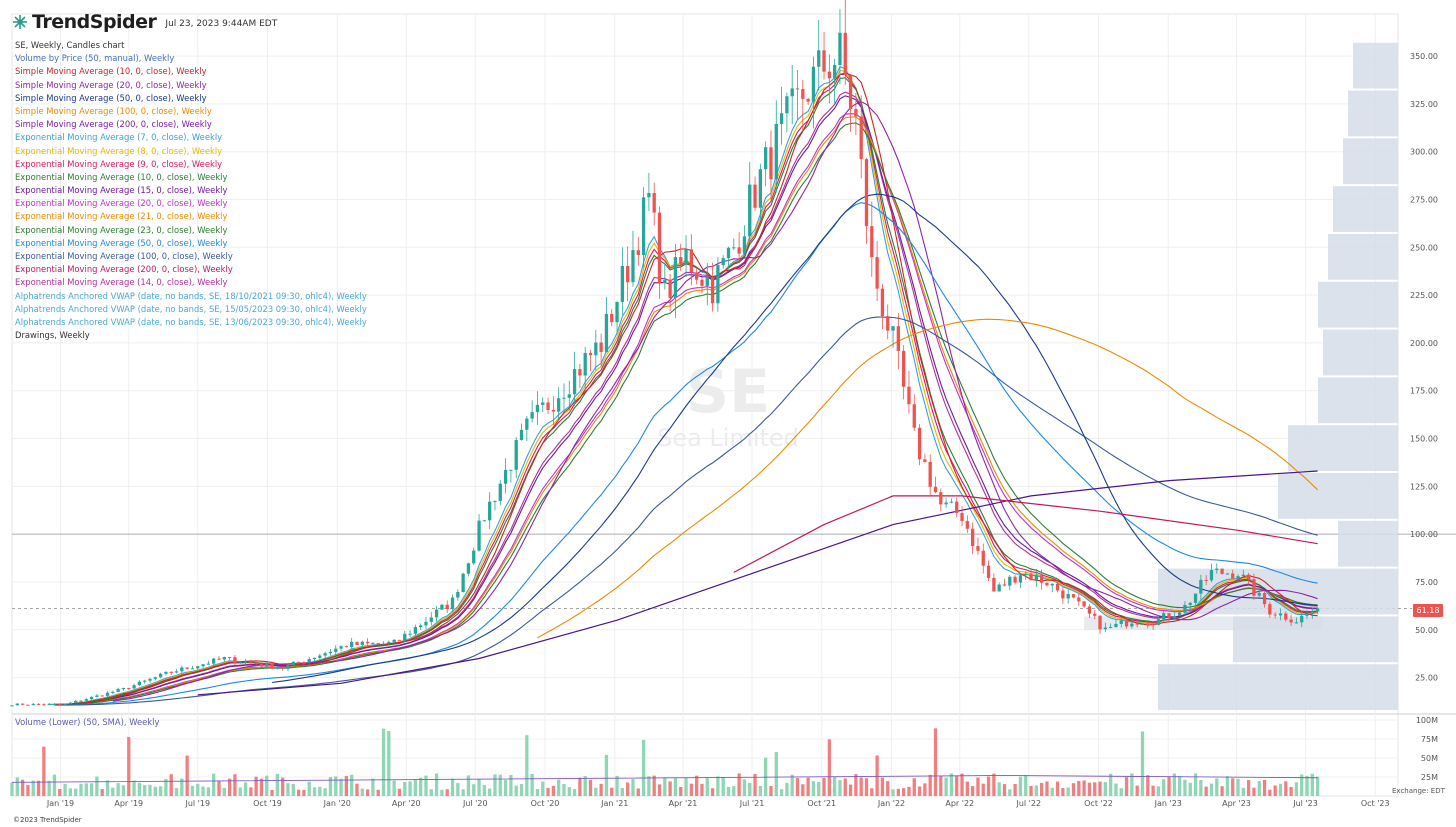 This screenshot has height=827, width=1456. What do you see at coordinates (1028, 803) in the screenshot?
I see `x-tick-label: Jul '22` at bounding box center [1028, 803].